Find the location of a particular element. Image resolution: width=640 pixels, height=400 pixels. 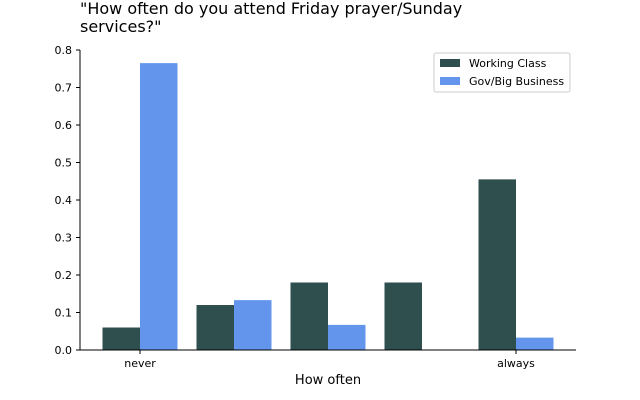

x-tick-label: always is located at coordinates (516, 363).